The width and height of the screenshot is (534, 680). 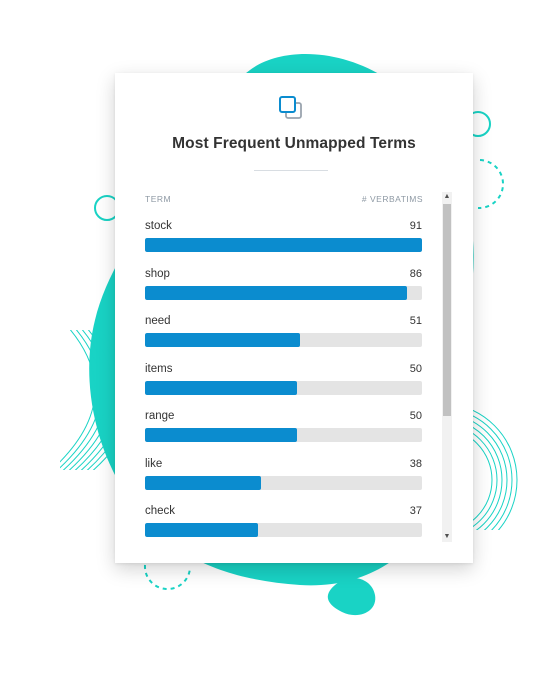 What do you see at coordinates (291, 170) in the screenshot?
I see `title-divider` at bounding box center [291, 170].